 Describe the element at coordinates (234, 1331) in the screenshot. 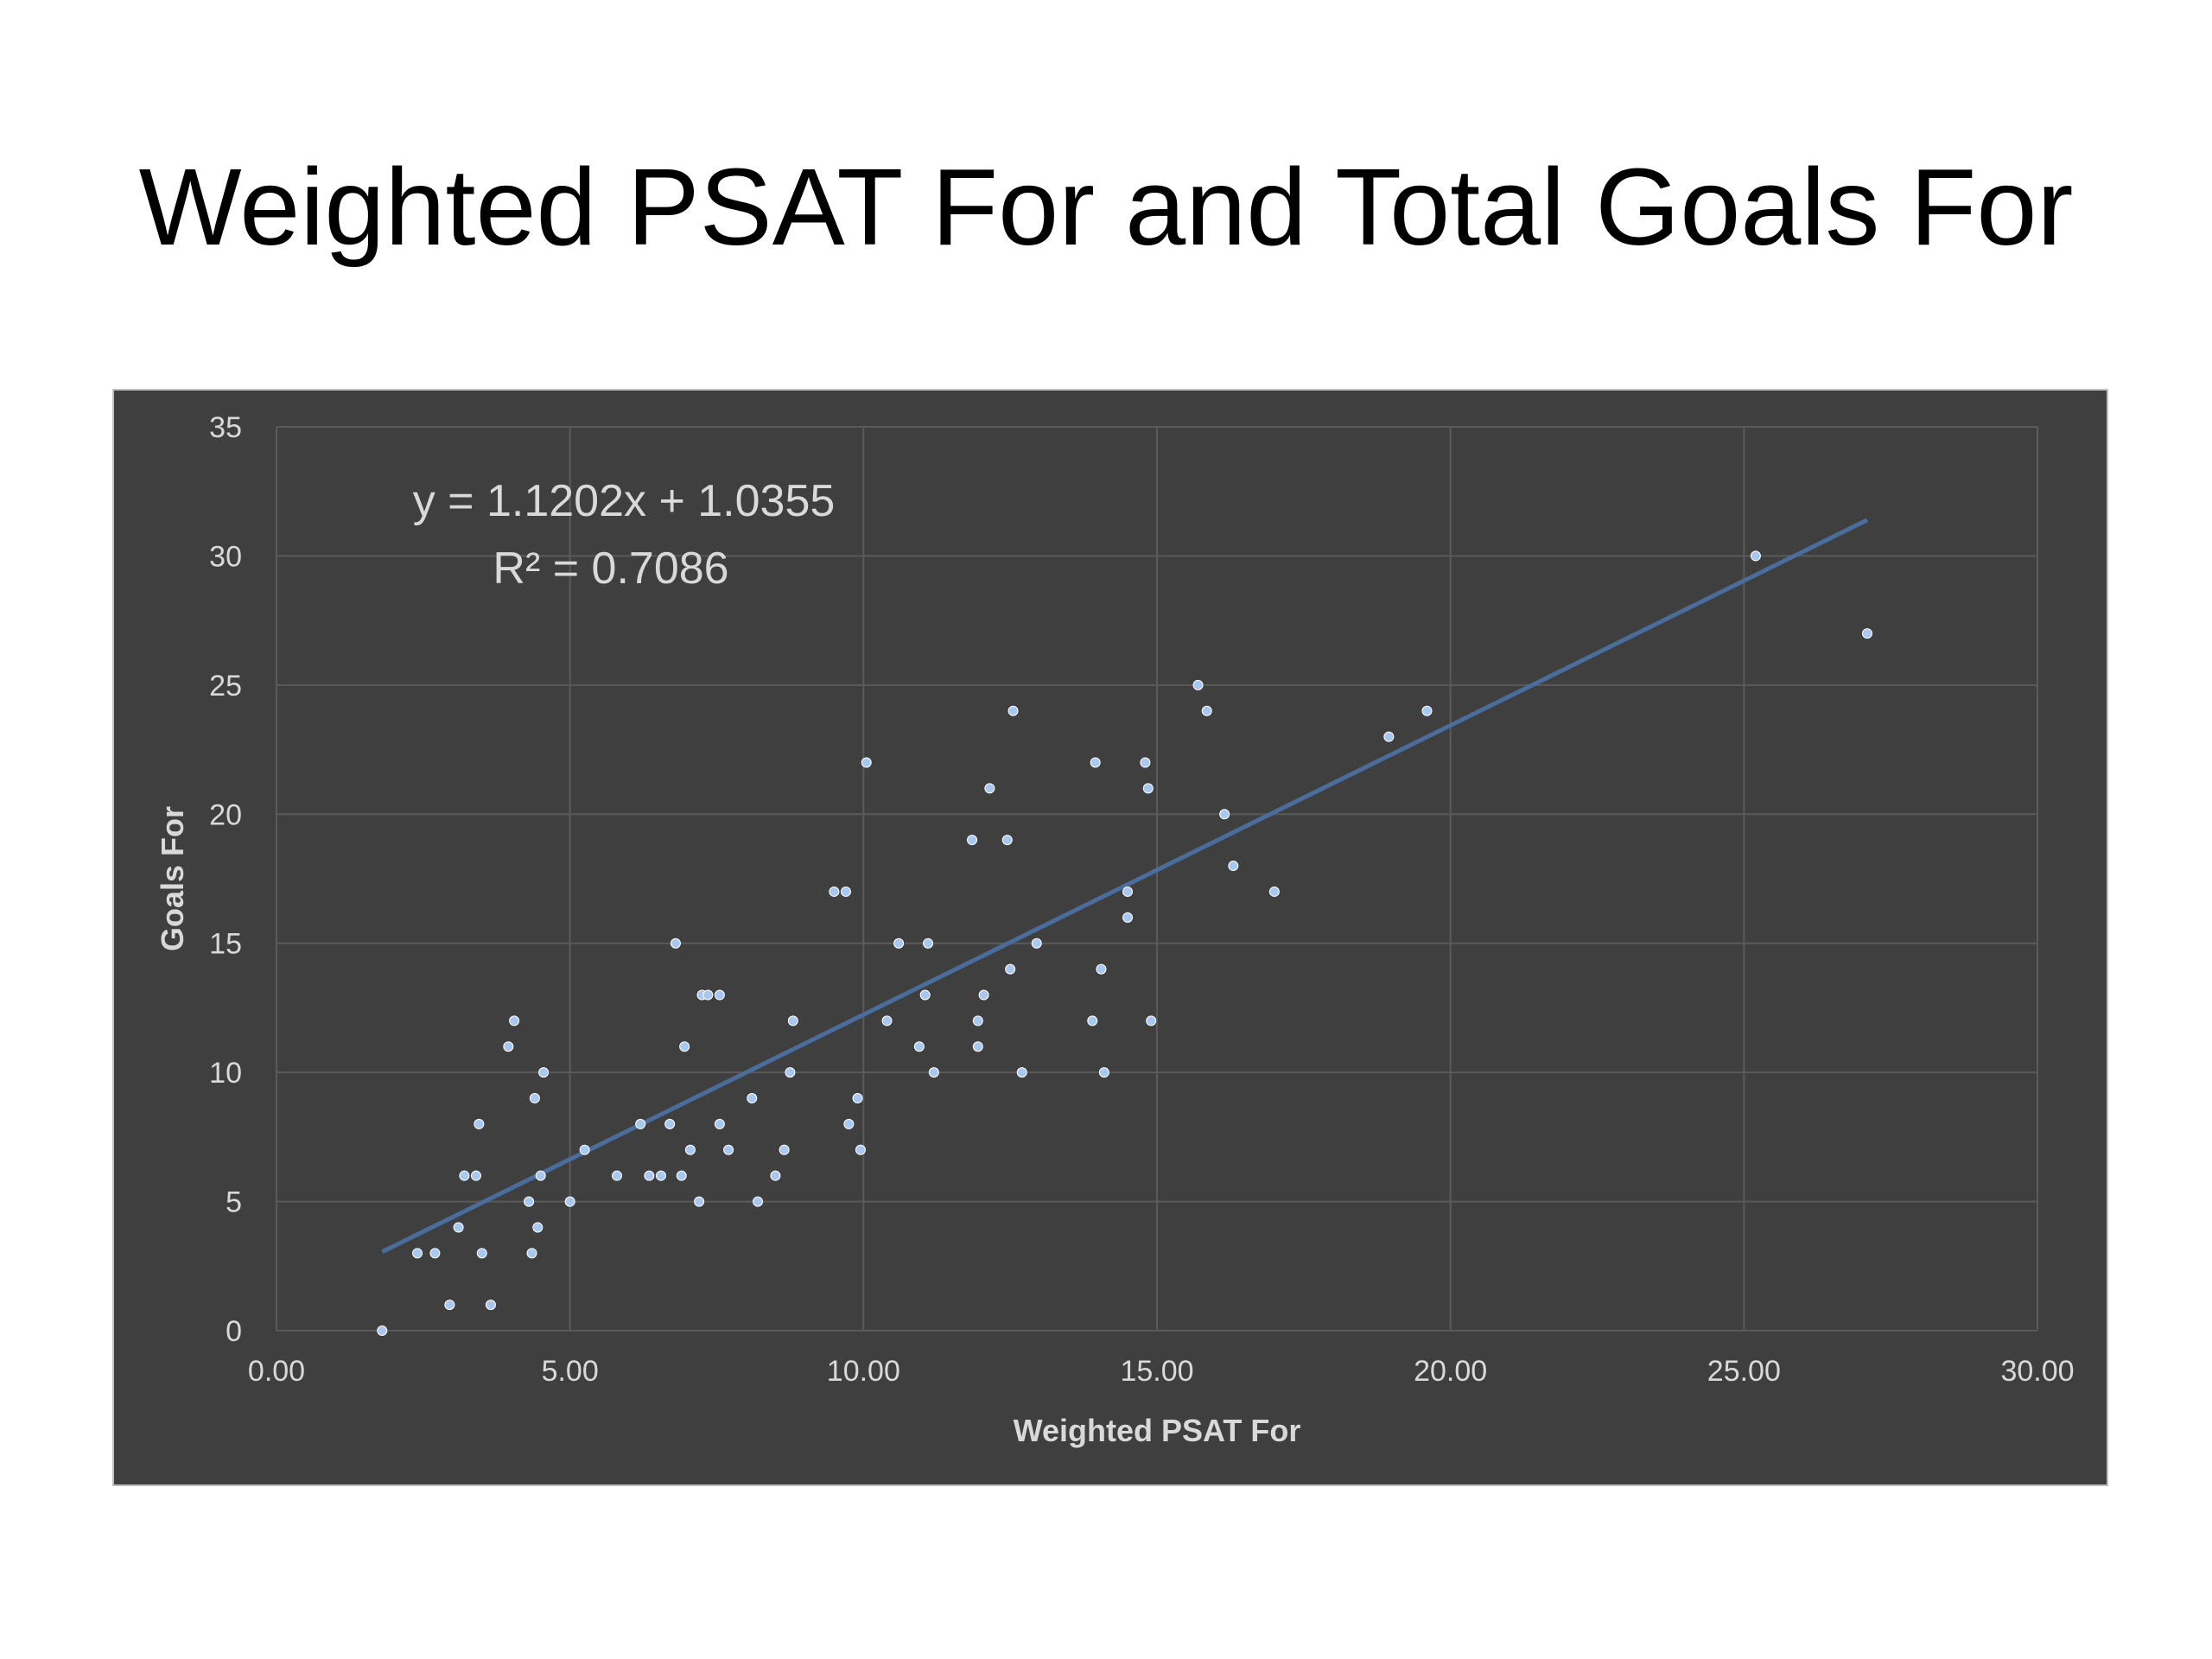

I see `y-tick-label: 0` at that location.